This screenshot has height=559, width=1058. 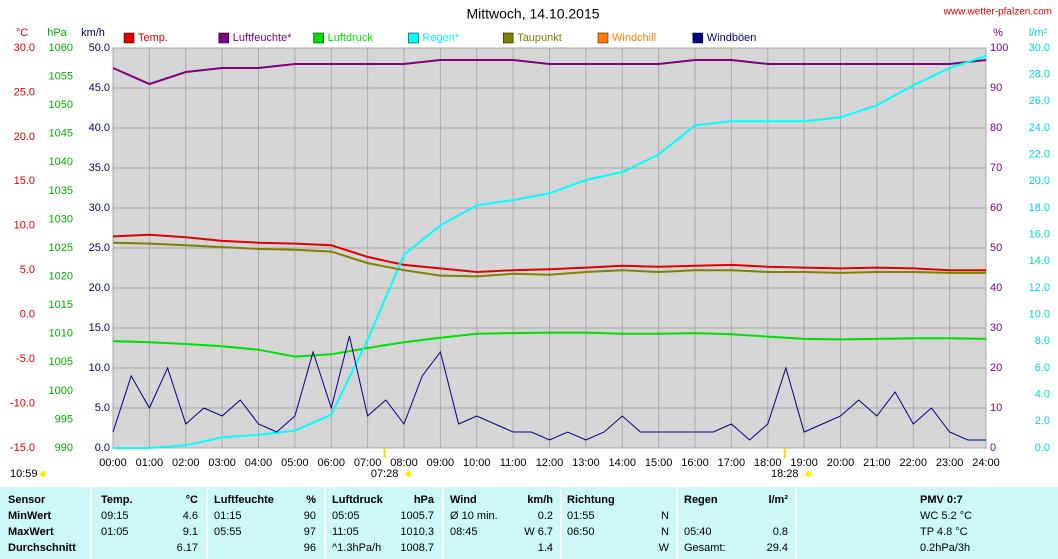 What do you see at coordinates (61, 391) in the screenshot?
I see `y-tick-label: 1000` at bounding box center [61, 391].